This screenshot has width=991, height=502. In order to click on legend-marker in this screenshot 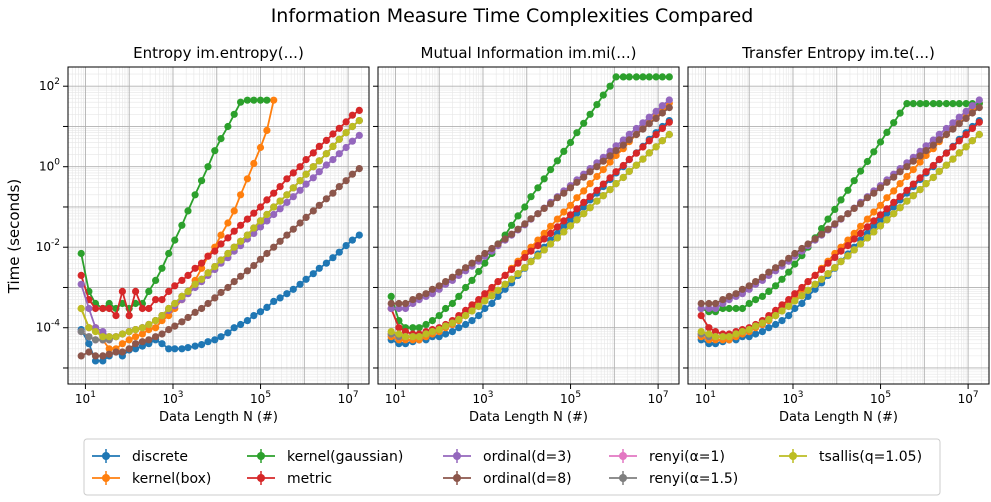, I will do `click(623, 456)`.